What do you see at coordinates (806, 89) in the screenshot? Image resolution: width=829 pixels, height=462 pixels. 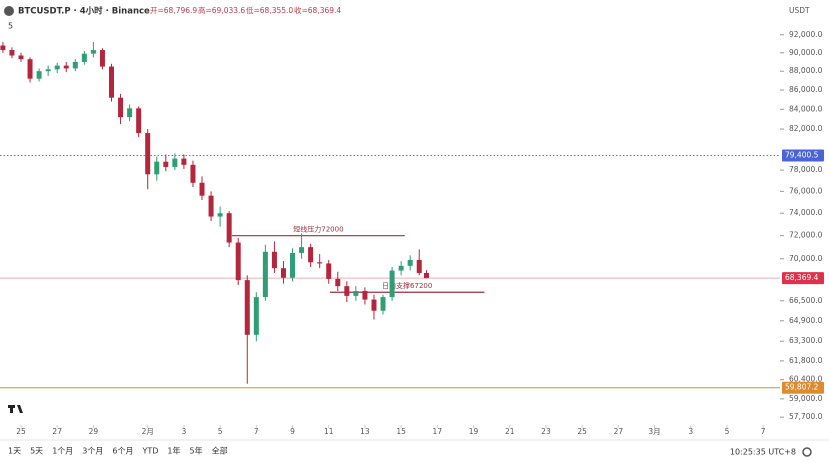 I see `y-tick-label: 86,000.0` at bounding box center [806, 89].